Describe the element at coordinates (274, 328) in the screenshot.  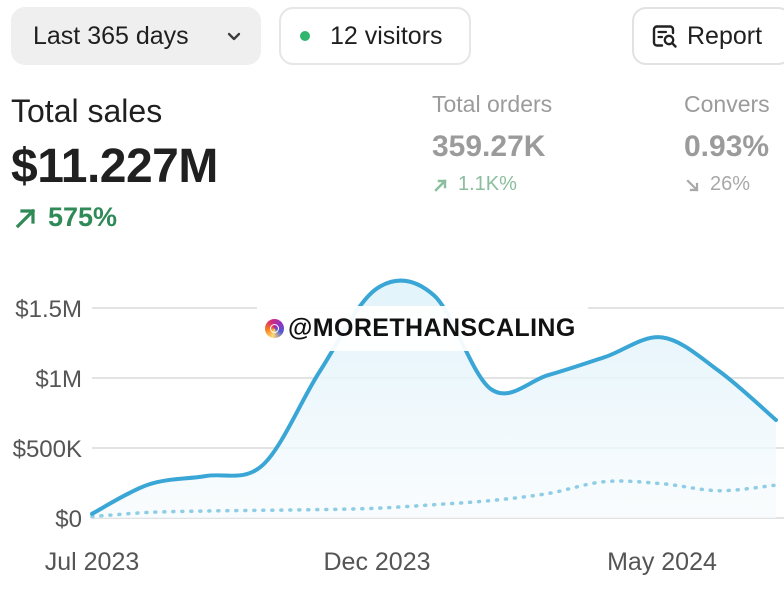
I see `instagram-threads-icon` at that location.